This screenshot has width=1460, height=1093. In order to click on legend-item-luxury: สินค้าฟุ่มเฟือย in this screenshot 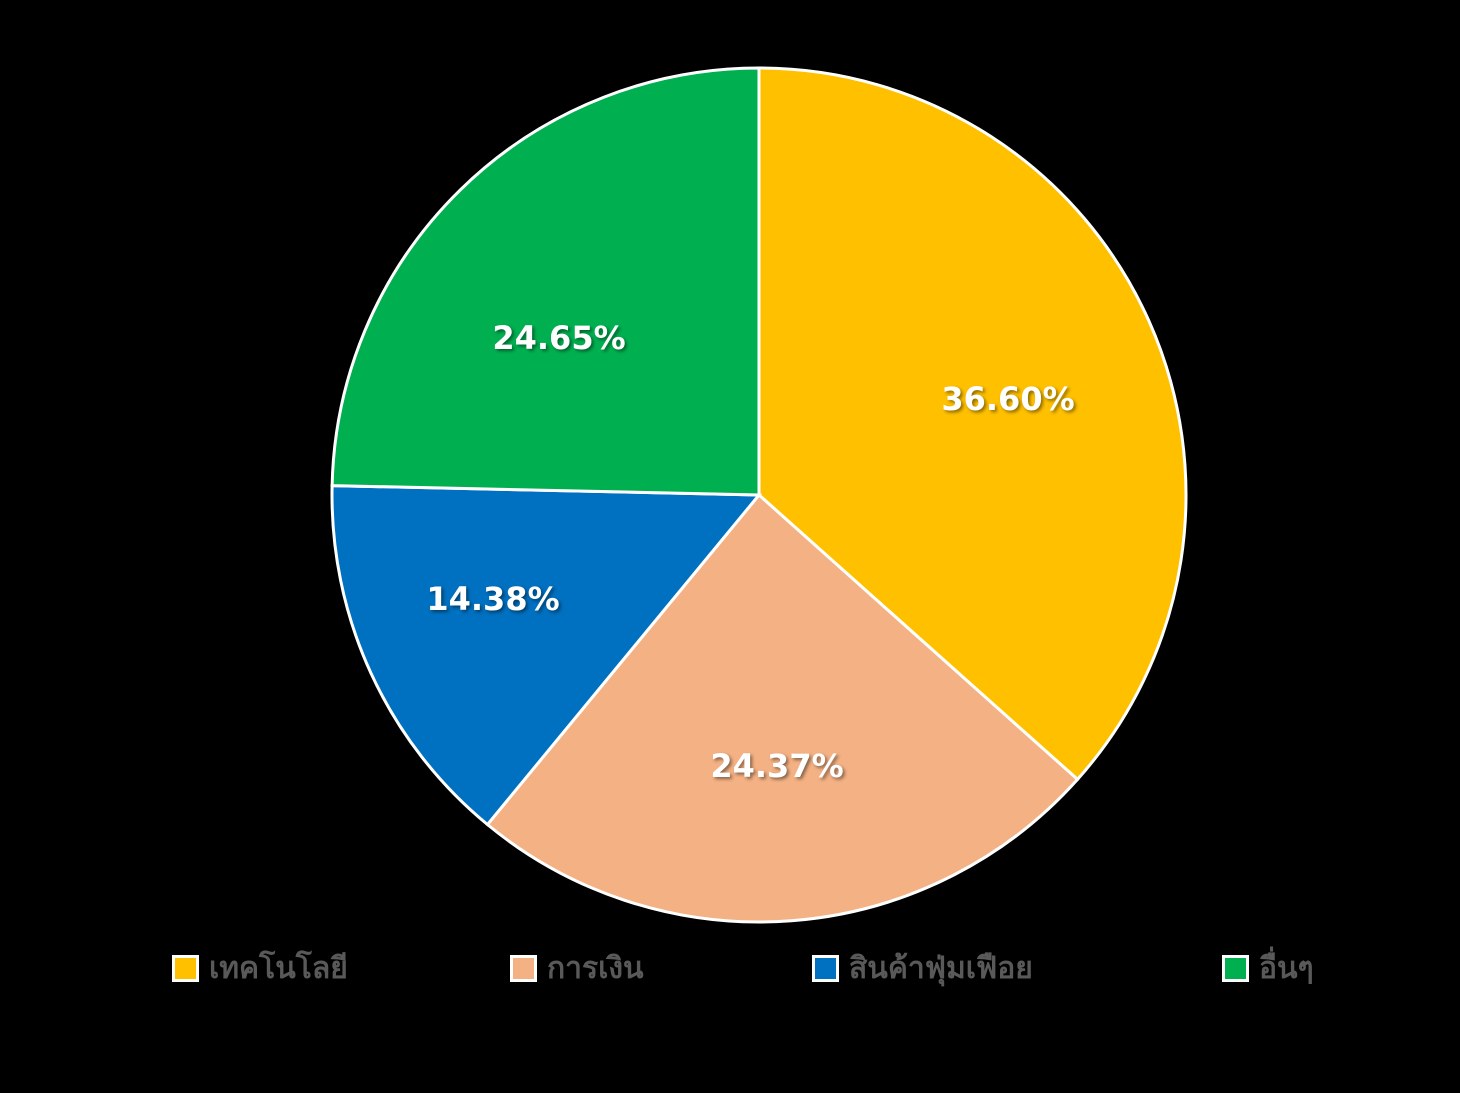, I will do `click(922, 968)`.